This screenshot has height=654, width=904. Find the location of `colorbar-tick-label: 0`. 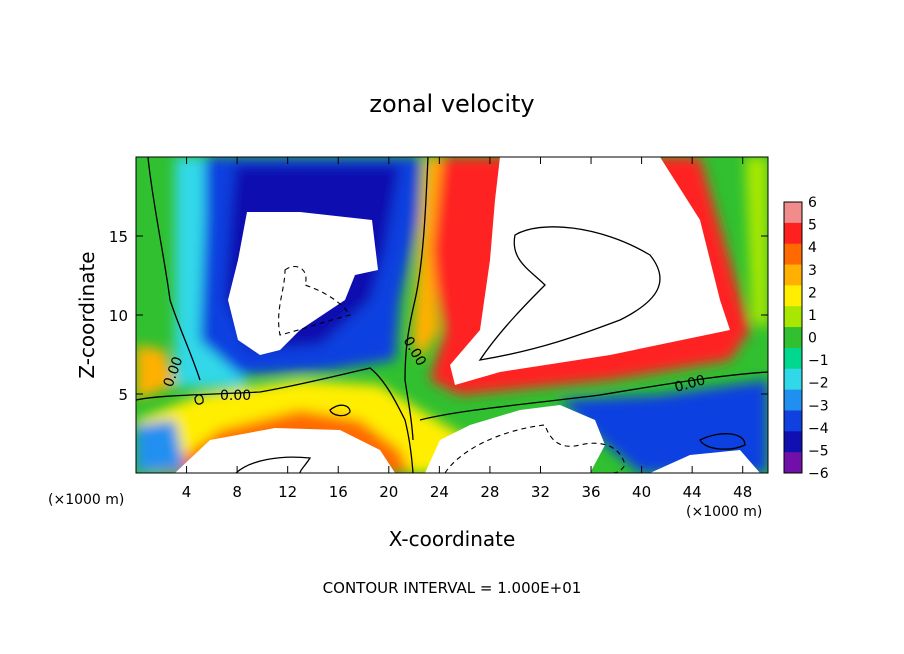

colorbar-tick-label: 0 is located at coordinates (812, 339).